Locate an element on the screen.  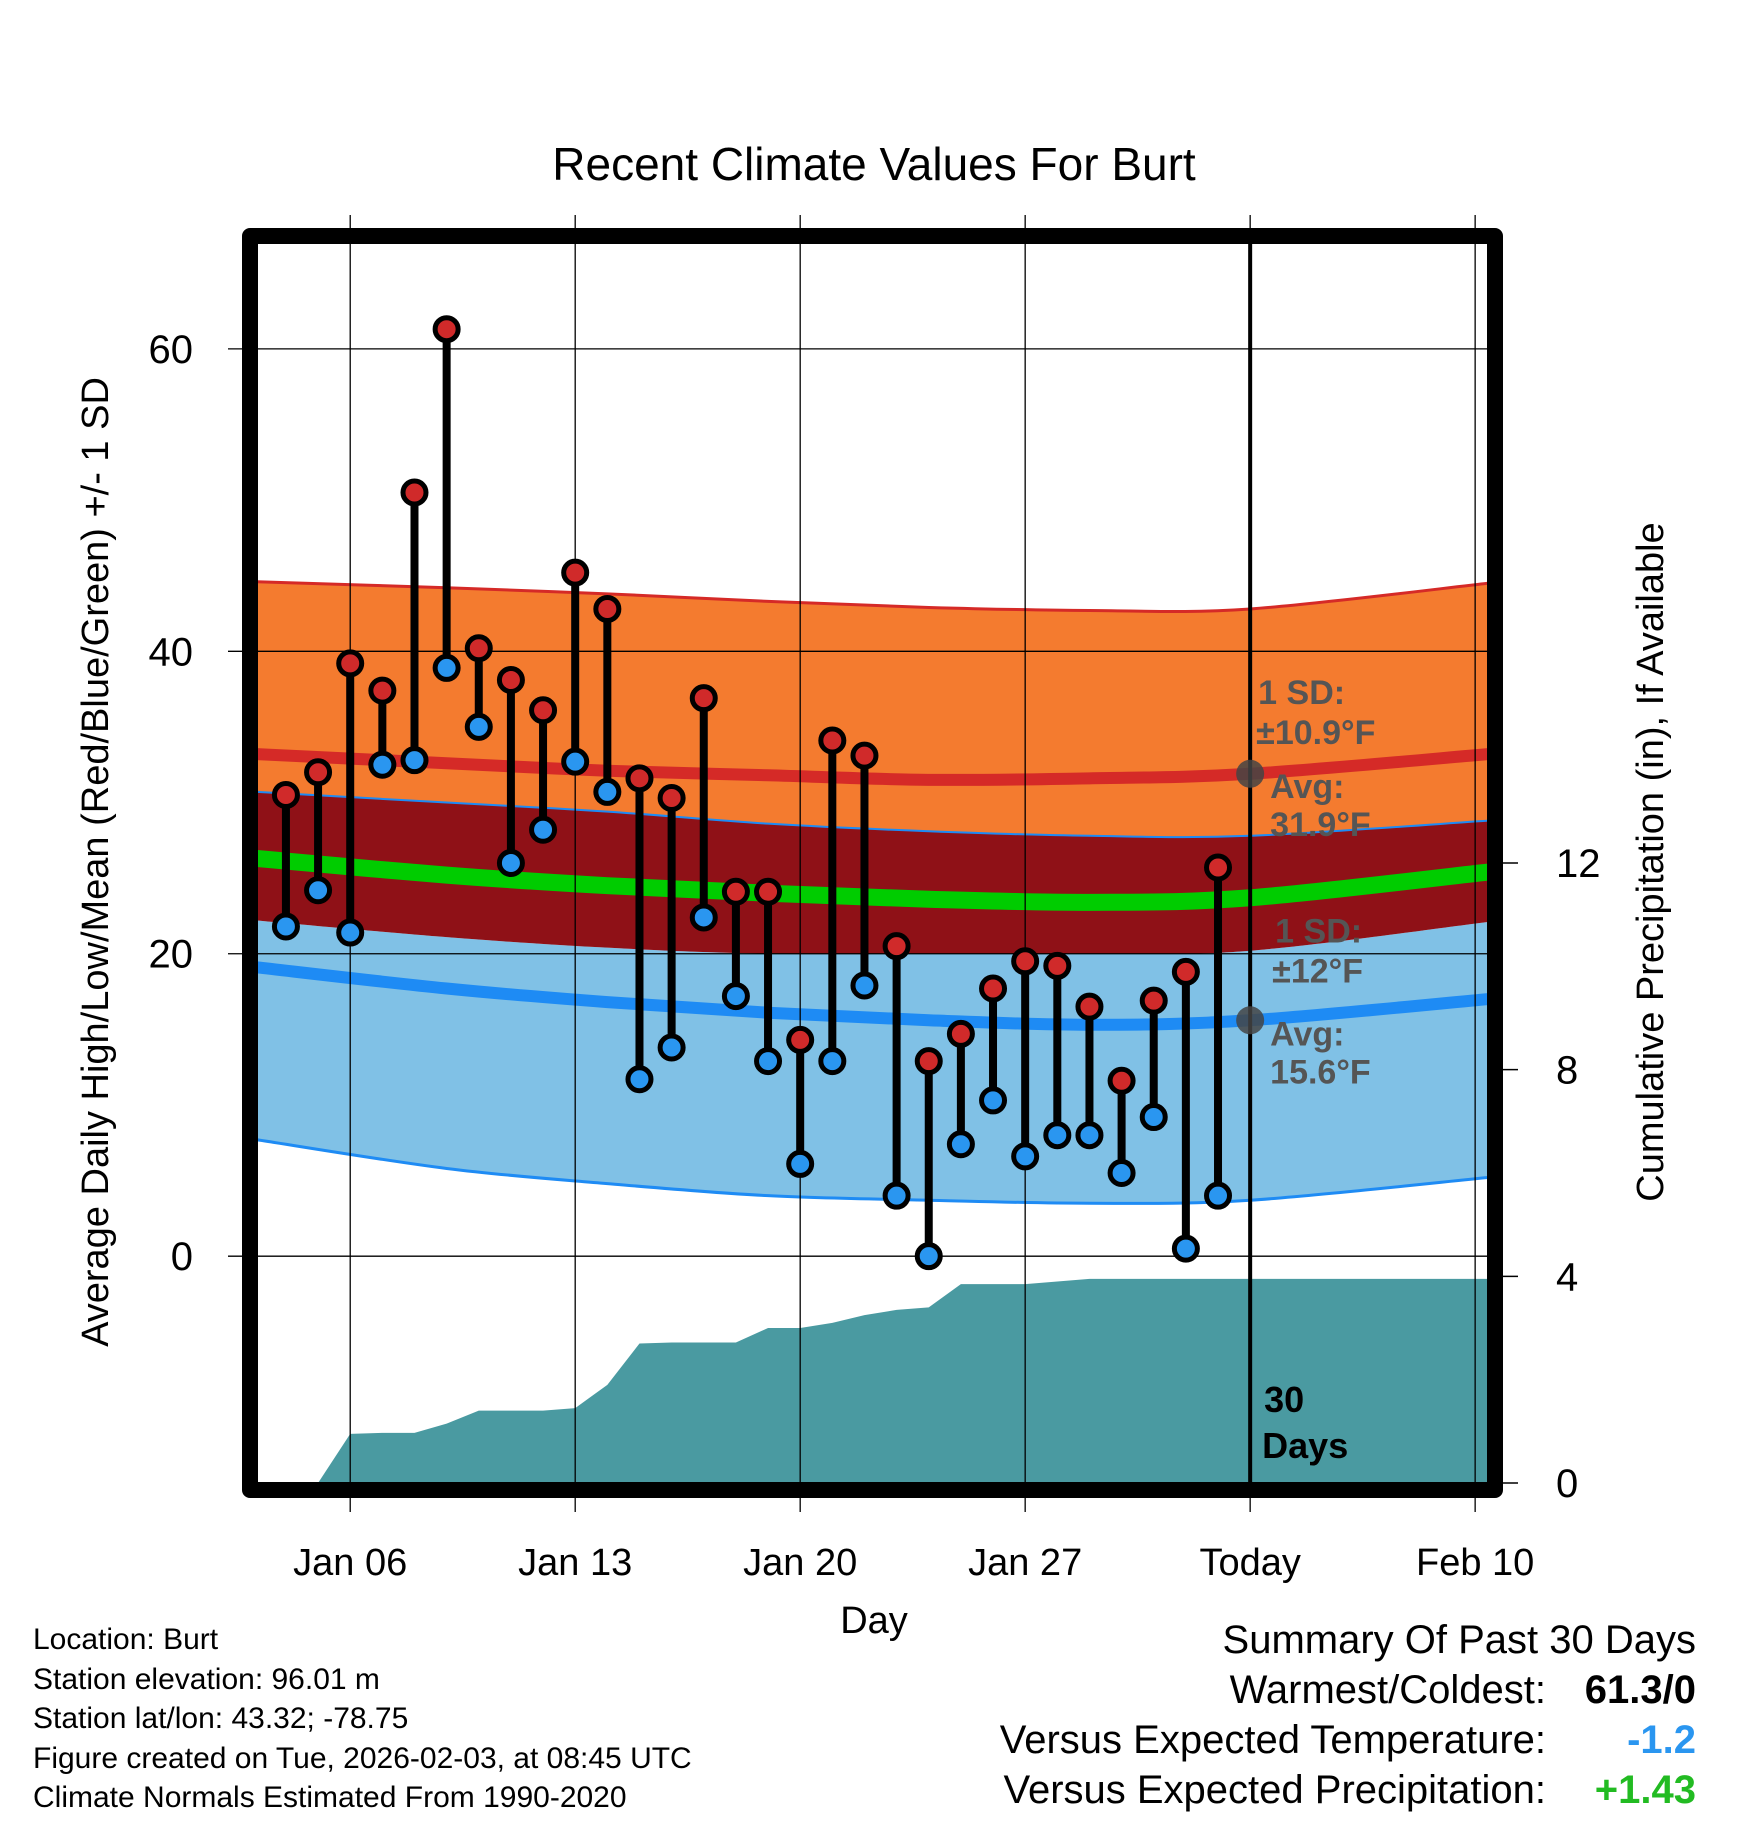
high-sd-label: 1 SD: is located at coordinates (1301, 693).